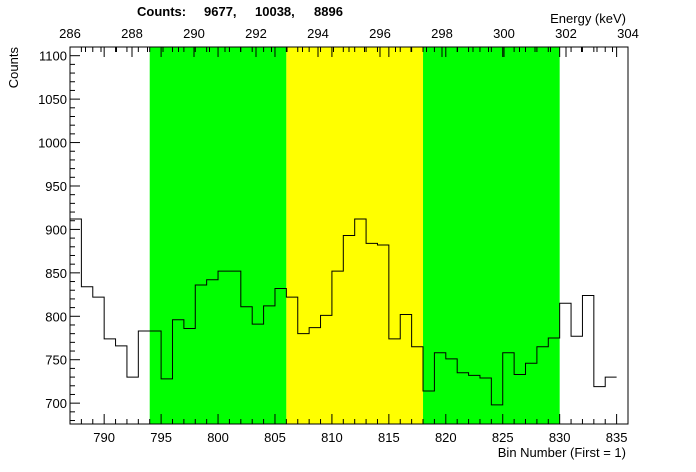 The image size is (696, 472). What do you see at coordinates (70, 33) in the screenshot?
I see `top-tick-label: 286` at bounding box center [70, 33].